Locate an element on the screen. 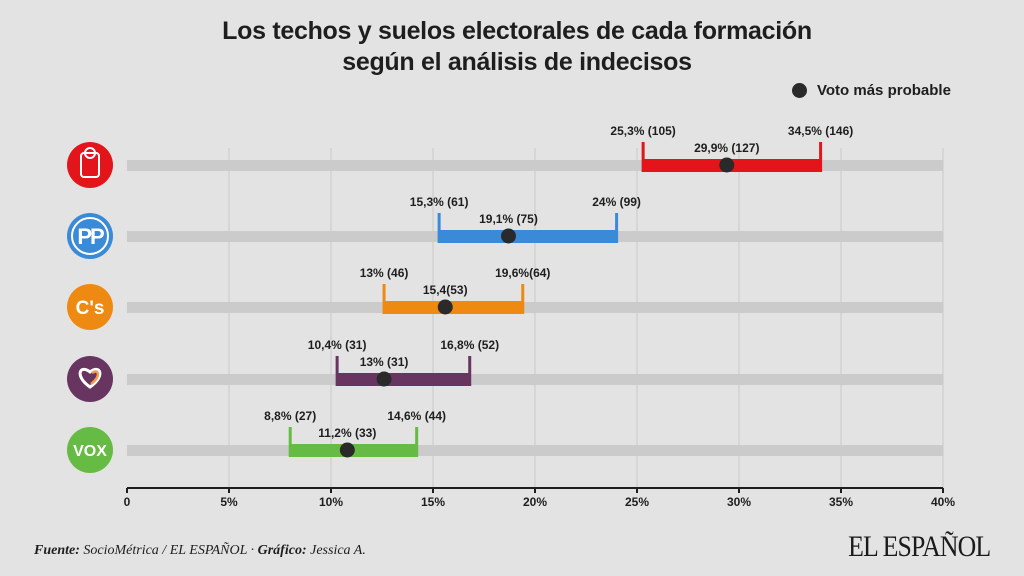 This screenshot has width=1024, height=576. vox-logo-icon: VOX is located at coordinates (90, 450).